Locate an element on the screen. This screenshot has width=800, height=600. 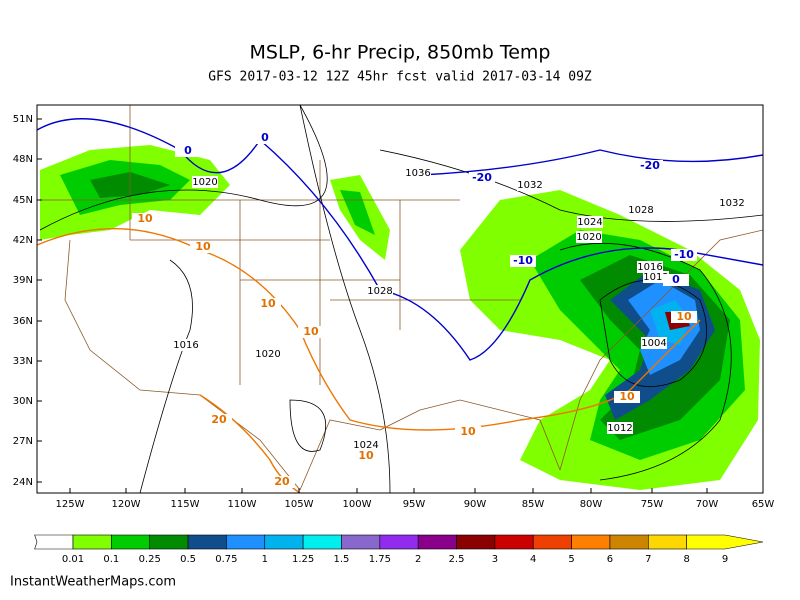
lat-label: 24N is located at coordinates (23, 482).